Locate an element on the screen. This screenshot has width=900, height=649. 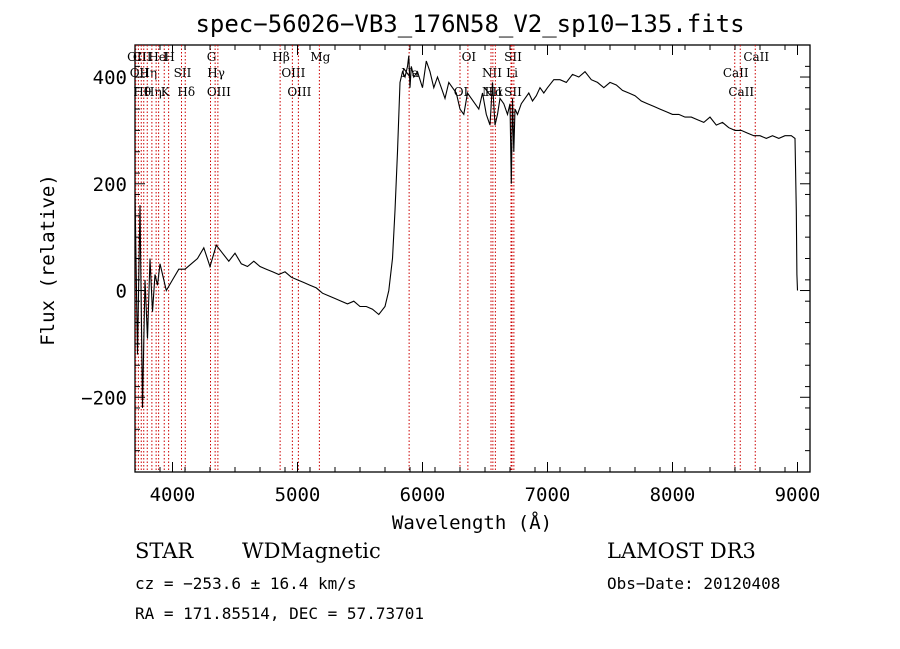
y-tick-label: 200 is located at coordinates (110, 185).